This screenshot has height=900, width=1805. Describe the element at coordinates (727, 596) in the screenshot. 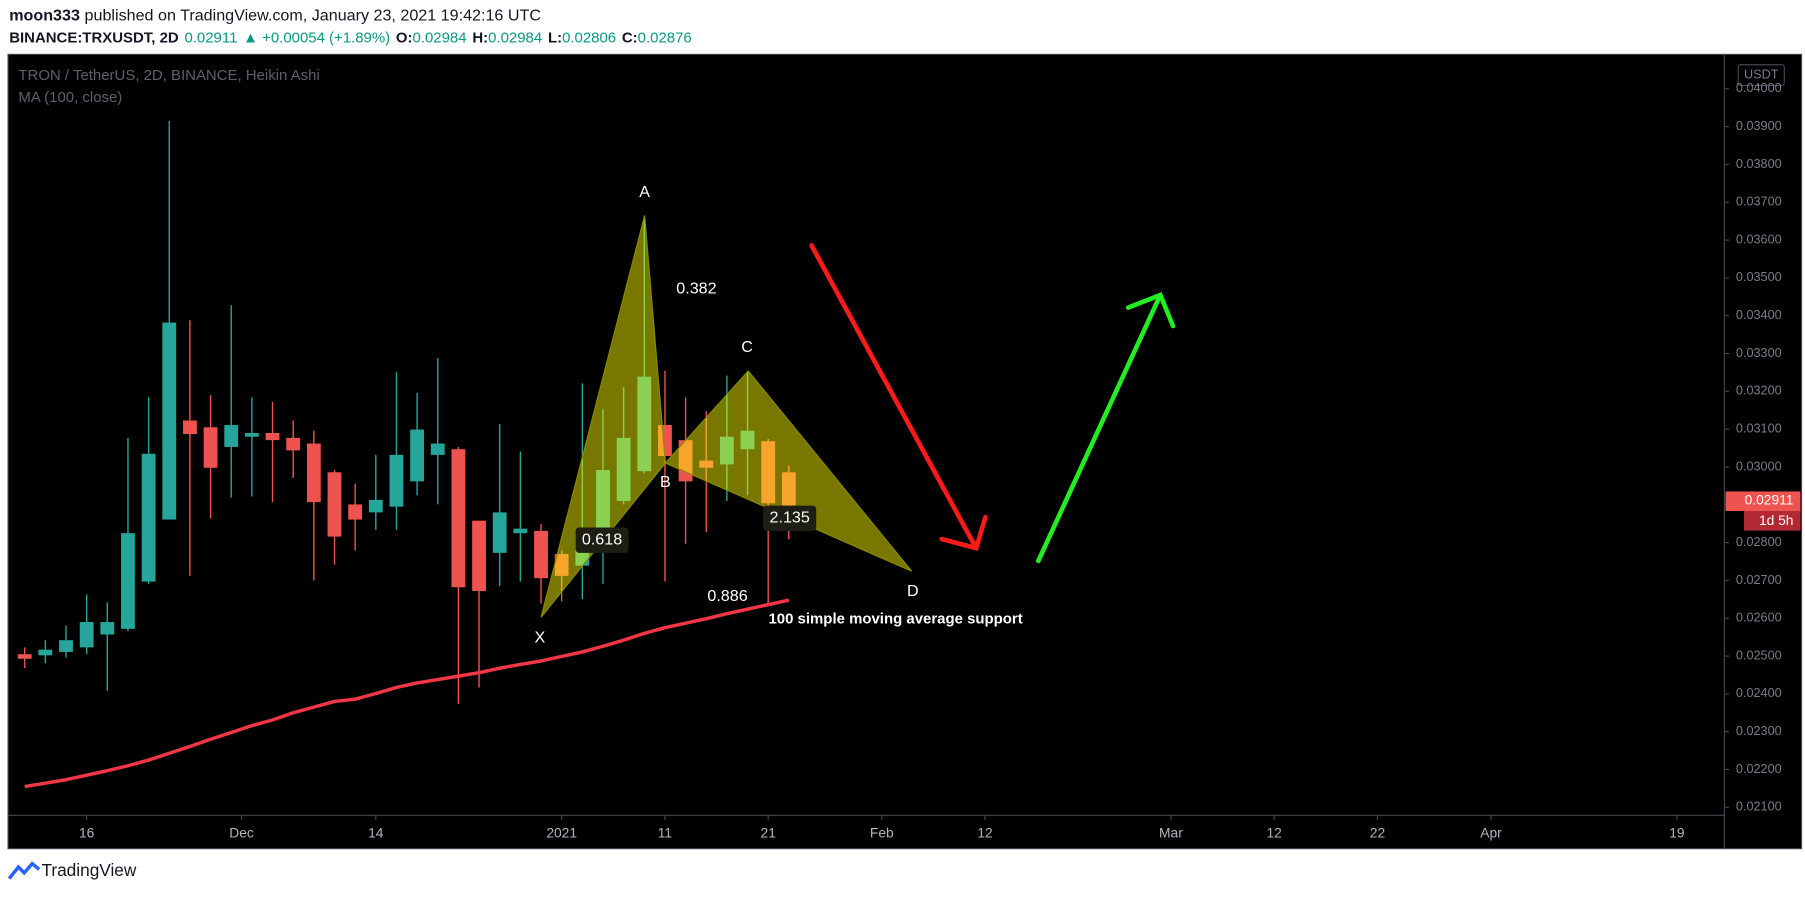

I see `annotation: 0.886` at that location.